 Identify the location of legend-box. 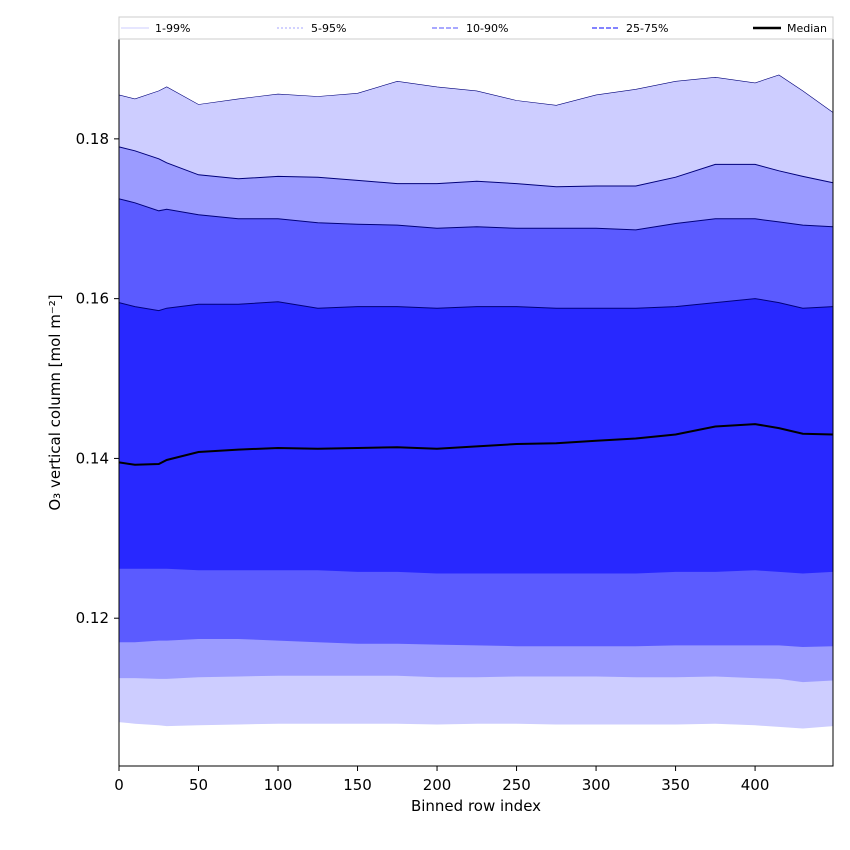
(476, 28).